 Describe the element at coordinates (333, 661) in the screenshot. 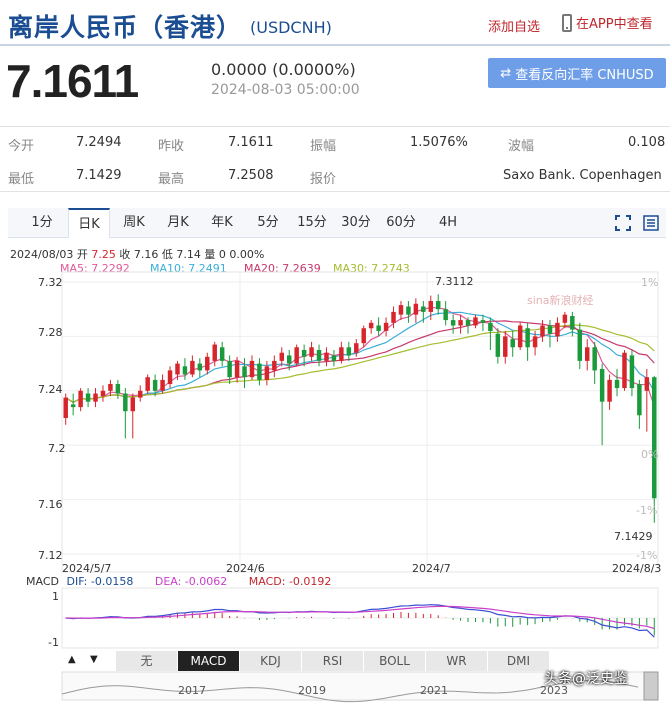

I see `tab-rsi: RSI` at that location.